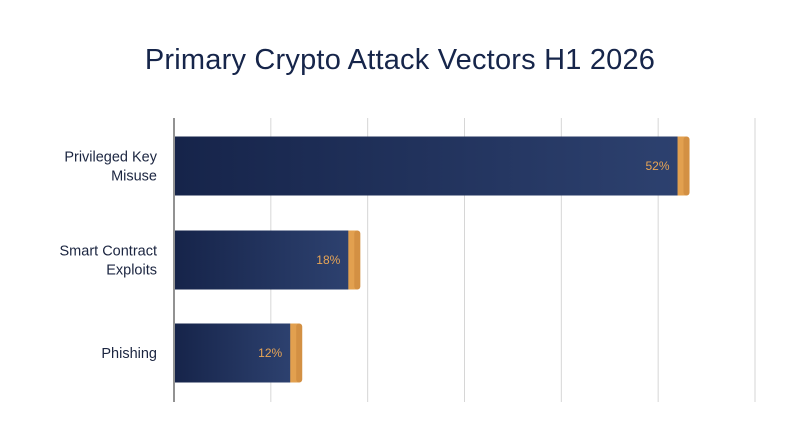 The width and height of the screenshot is (800, 447). Describe the element at coordinates (110, 158) in the screenshot. I see `category-label-line: Privileged Key` at that location.